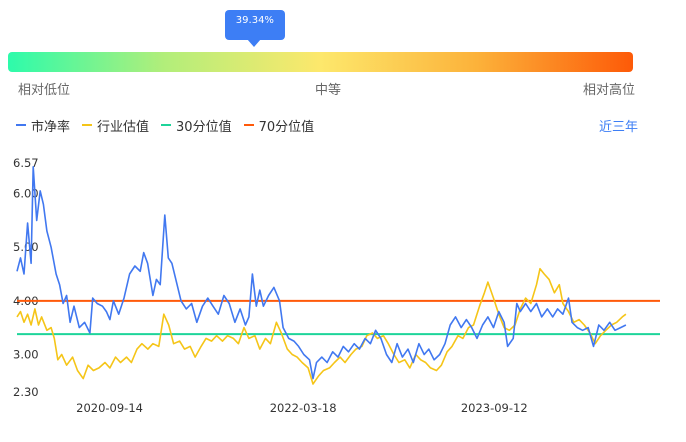 This screenshot has height=442, width=686. Describe the element at coordinates (21, 125) in the screenshot. I see `legend-swatch-pb` at that location.